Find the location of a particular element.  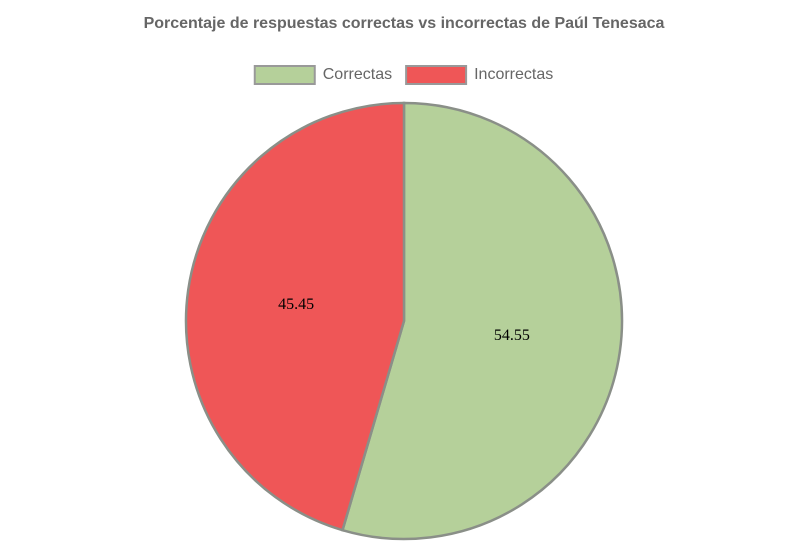

data-label: 45.45 is located at coordinates (296, 304).